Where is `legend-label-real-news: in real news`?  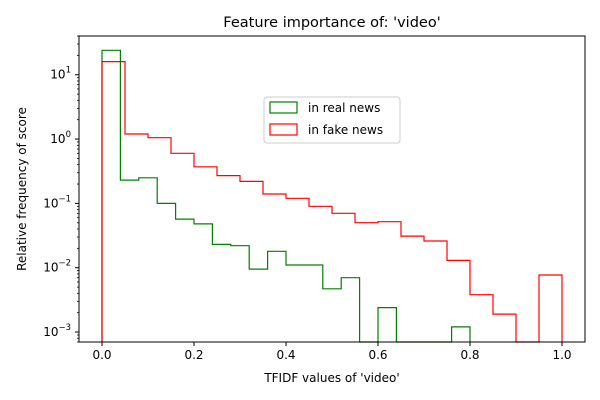
legend-label-real-news: in real news is located at coordinates (344, 108).